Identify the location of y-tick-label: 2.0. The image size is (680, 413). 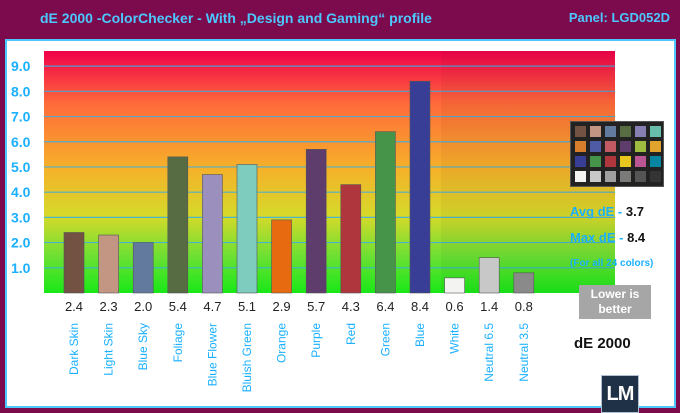
(21, 243).